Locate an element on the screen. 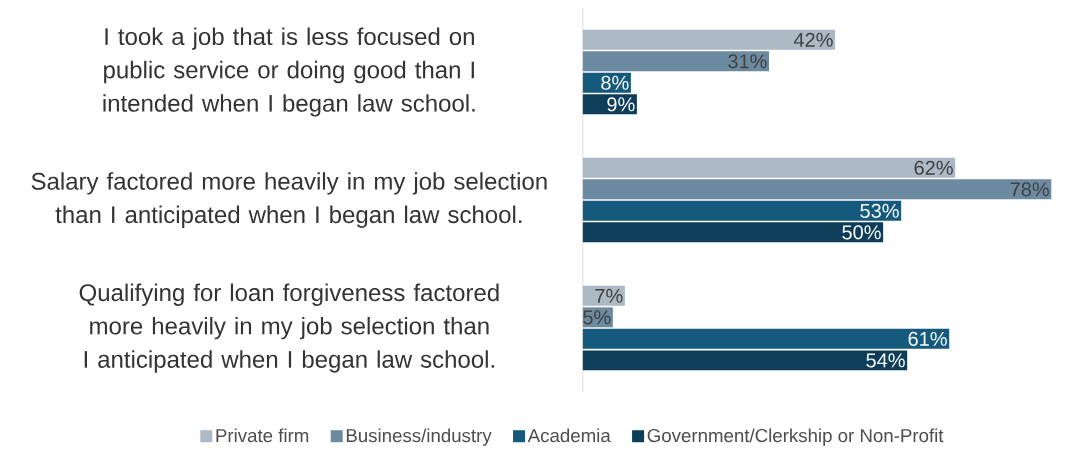  data-label: 7% is located at coordinates (609, 295).